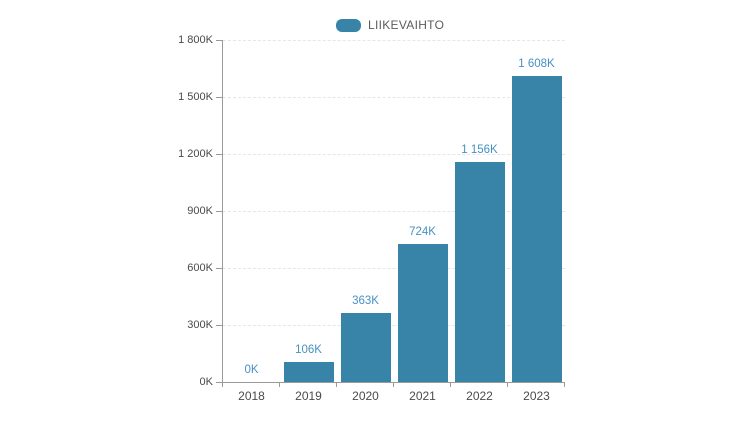 This screenshot has width=753, height=430. Describe the element at coordinates (200, 211) in the screenshot. I see `y-axis-label-900K: 900K` at that location.